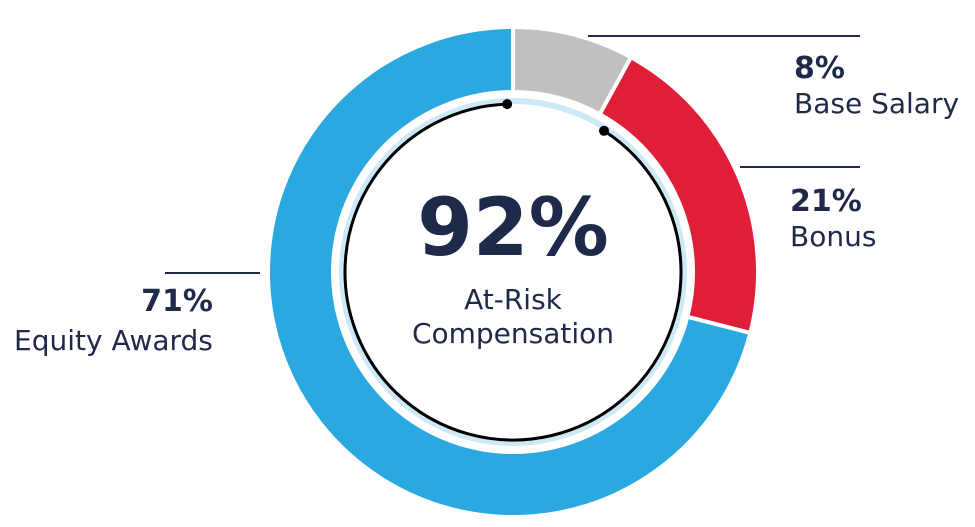 The image size is (975, 527). I want to click on at-risk-caption-line-2: Compensation, so click(513, 333).